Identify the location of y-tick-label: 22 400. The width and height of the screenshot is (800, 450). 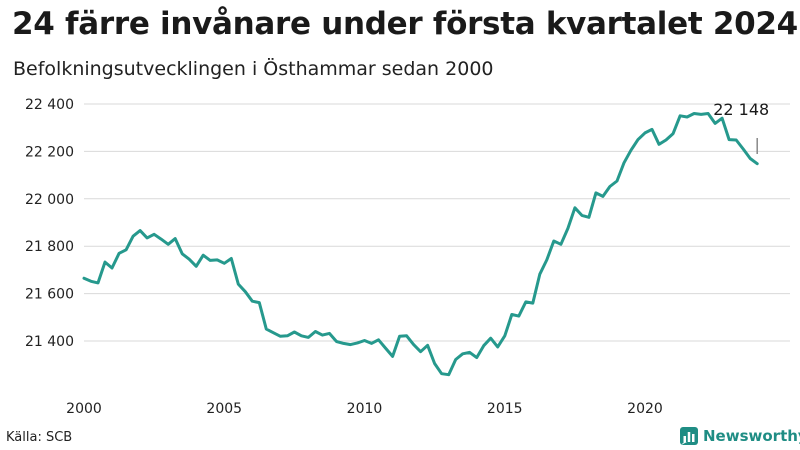
(49, 105).